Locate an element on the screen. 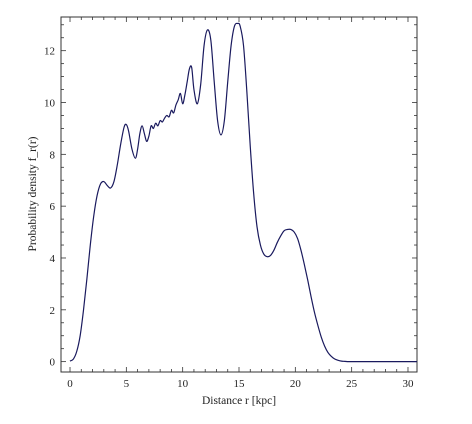  x-axis-title: Distance r [kpc] is located at coordinates (239, 401).